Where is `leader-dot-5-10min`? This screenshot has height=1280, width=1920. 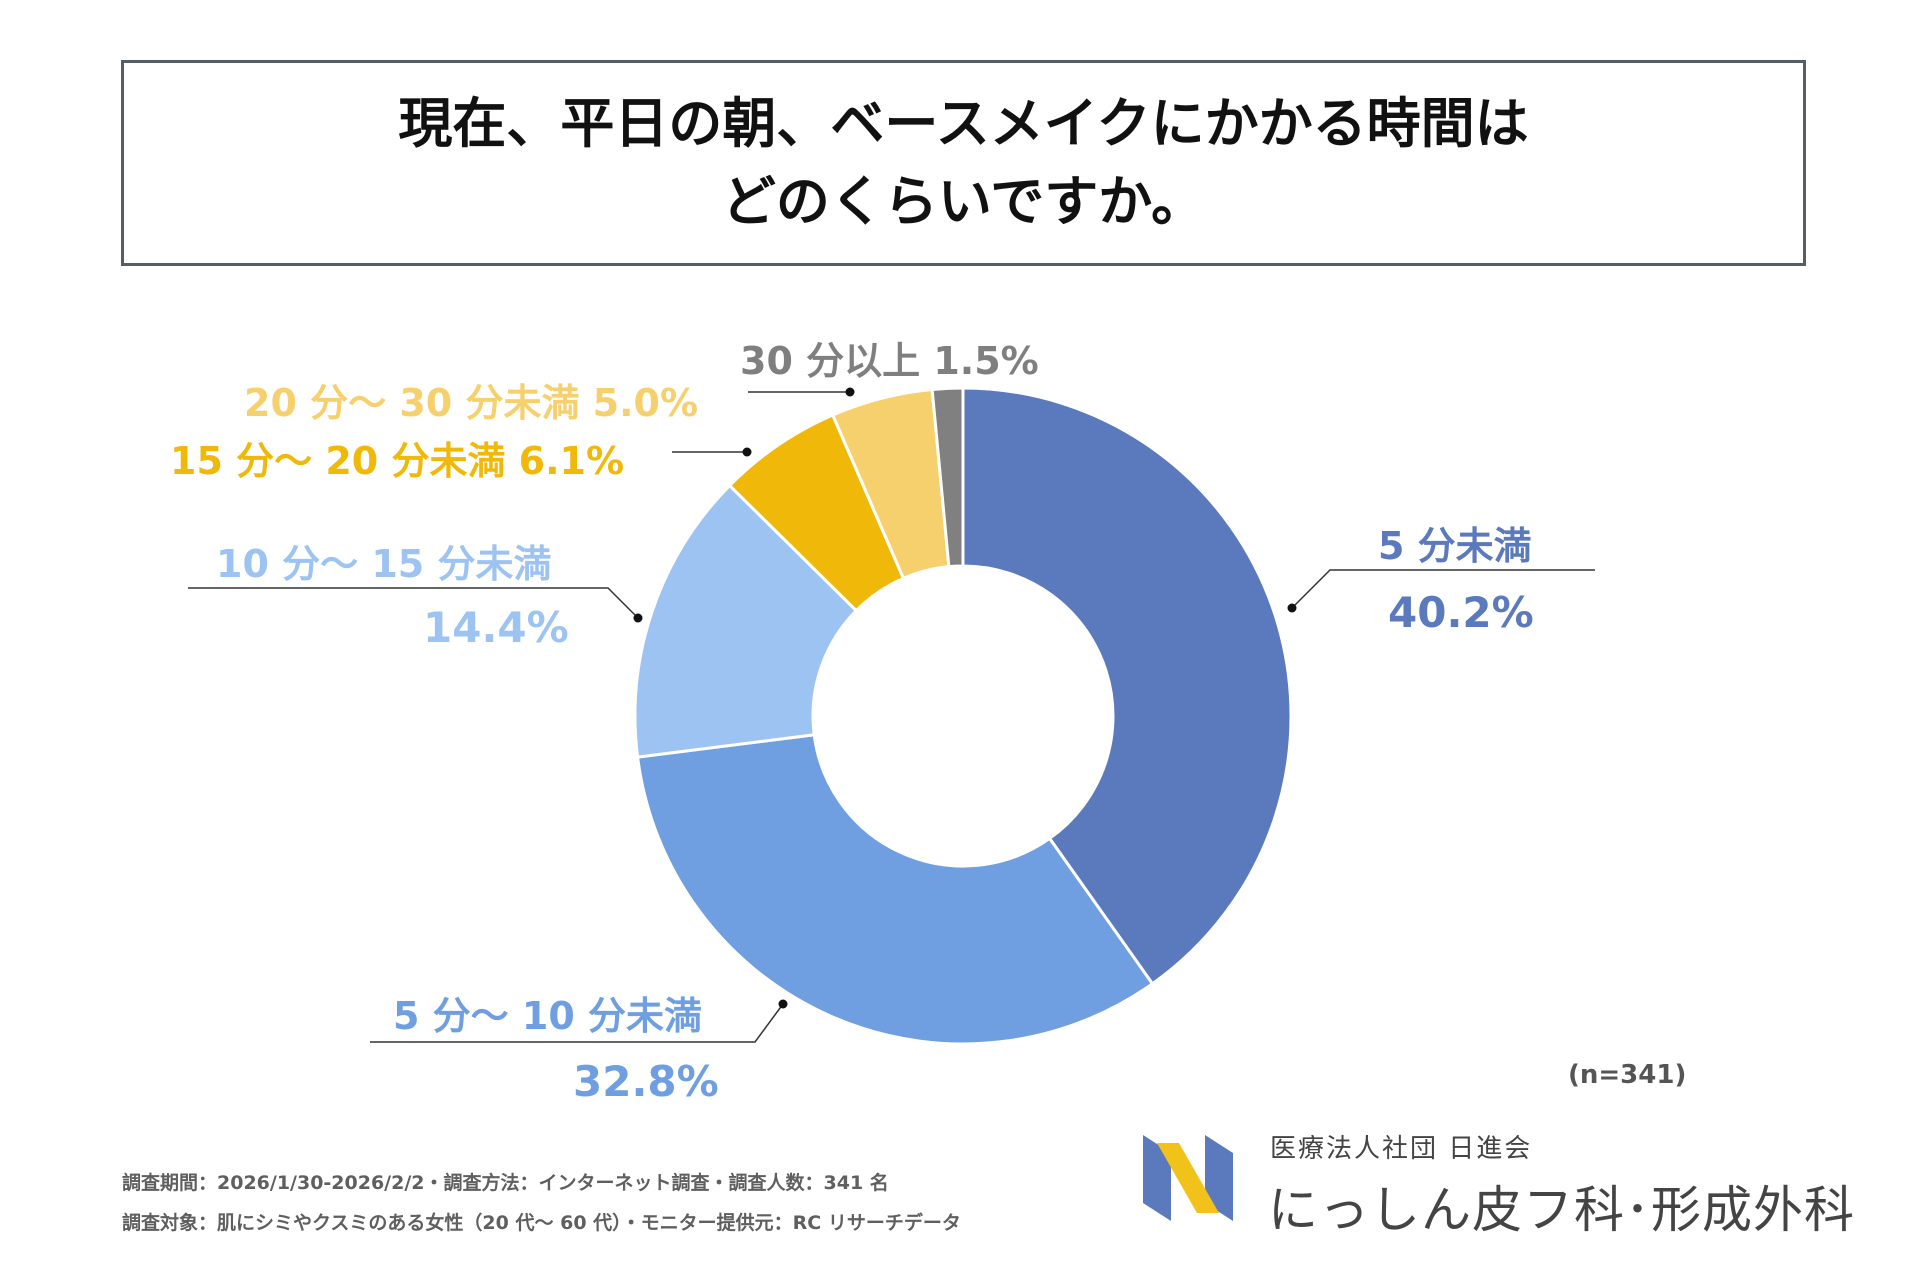 leader-dot-5-10min is located at coordinates (783, 1004).